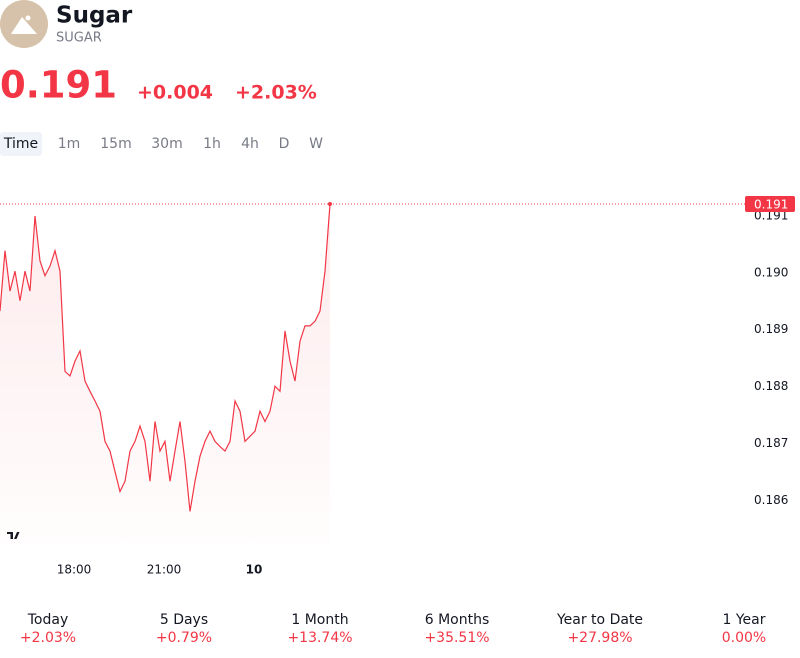  Describe the element at coordinates (284, 144) in the screenshot. I see `timeframe-button: D` at that location.